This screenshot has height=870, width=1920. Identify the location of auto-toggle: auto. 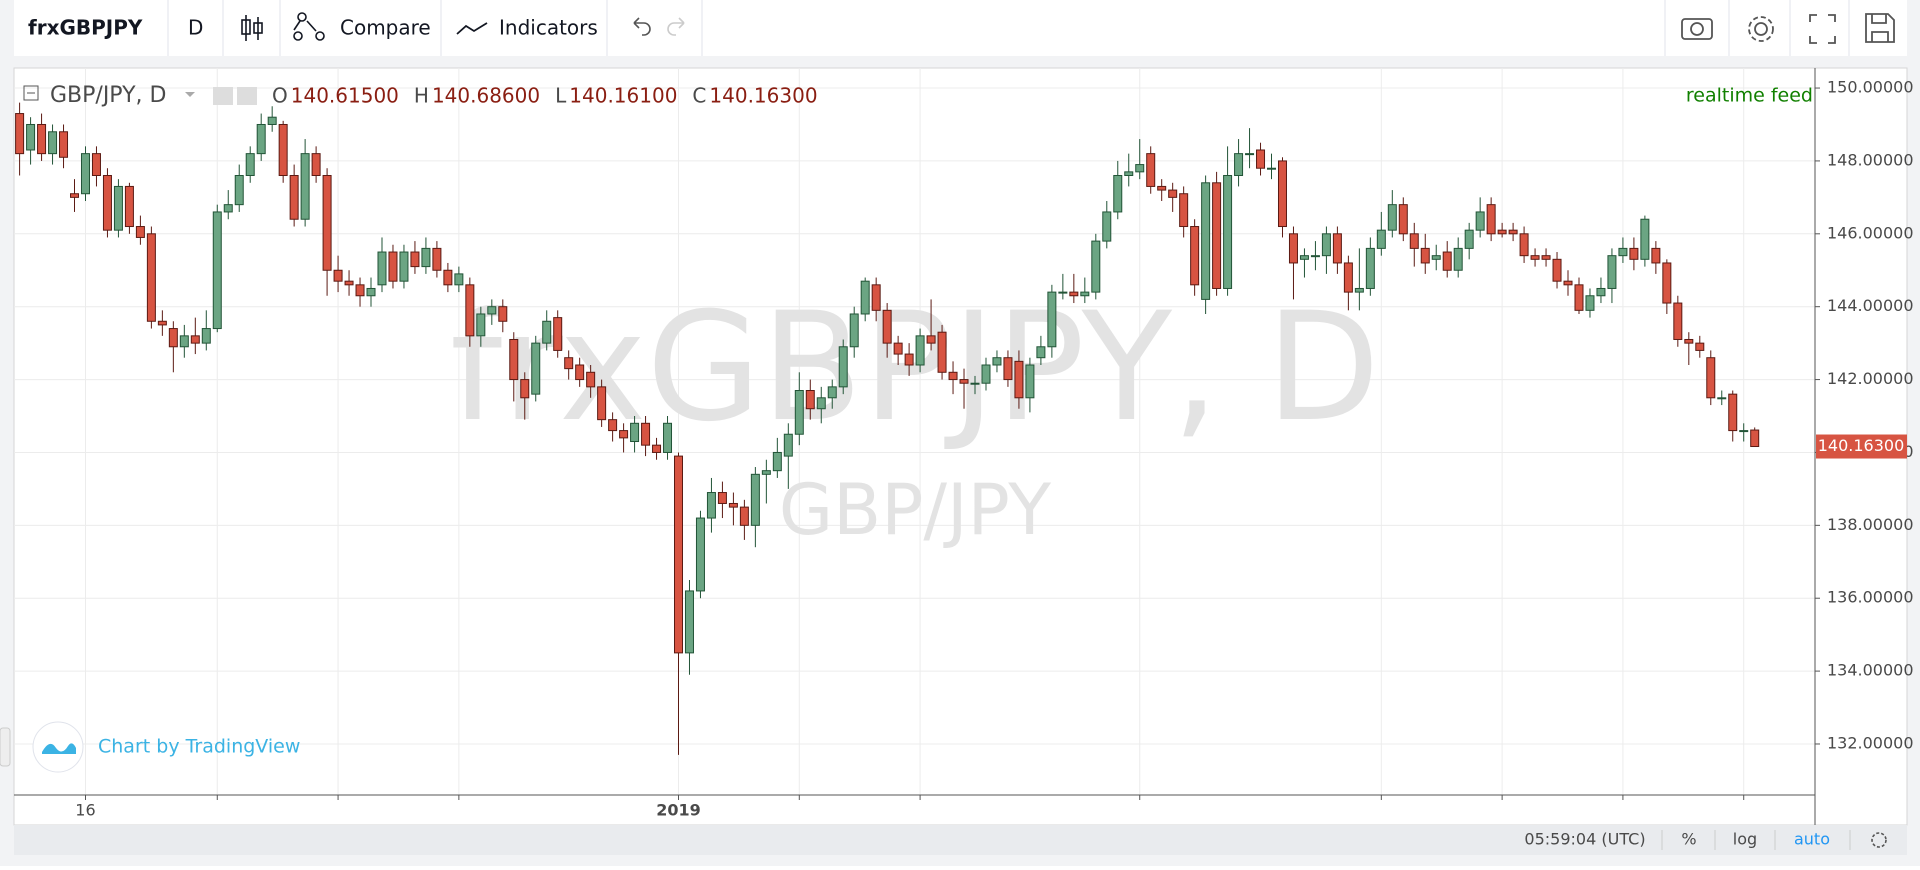
(1812, 839).